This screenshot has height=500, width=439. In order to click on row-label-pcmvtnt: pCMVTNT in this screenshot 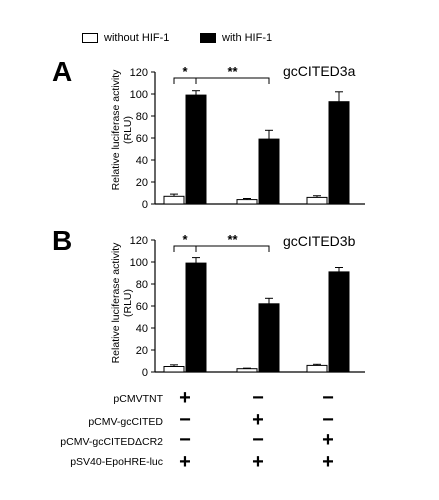, I will do `click(138, 399)`.